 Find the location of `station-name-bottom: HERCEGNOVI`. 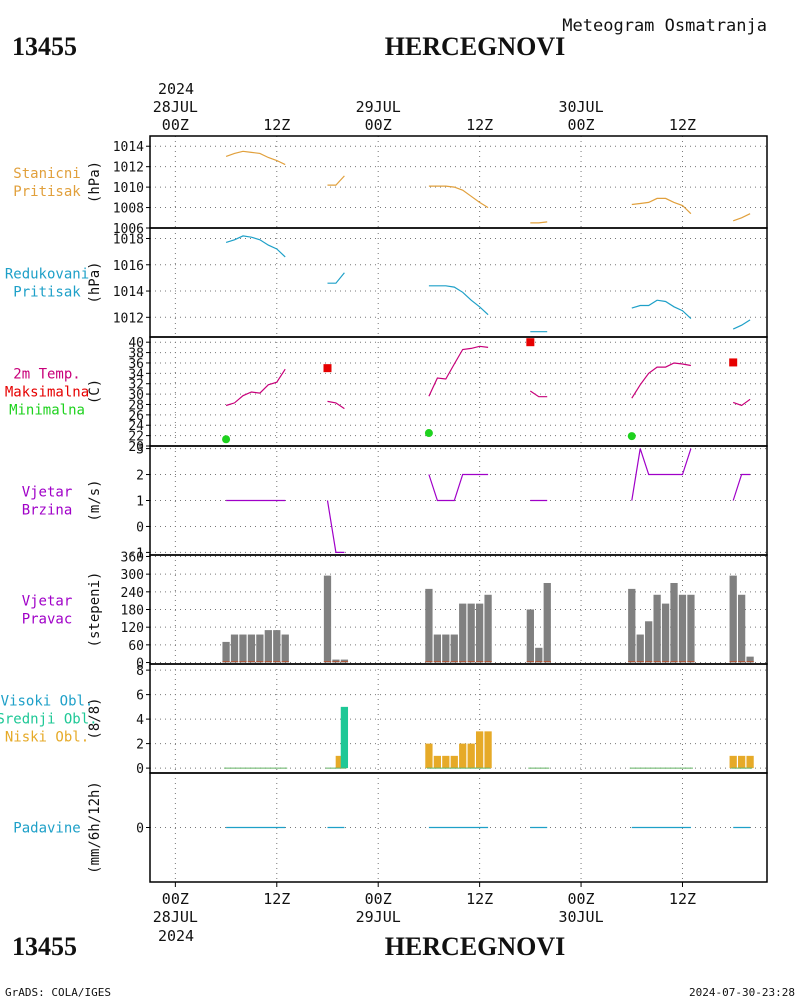

station-name-bottom: HERCEGNOVI is located at coordinates (475, 946).